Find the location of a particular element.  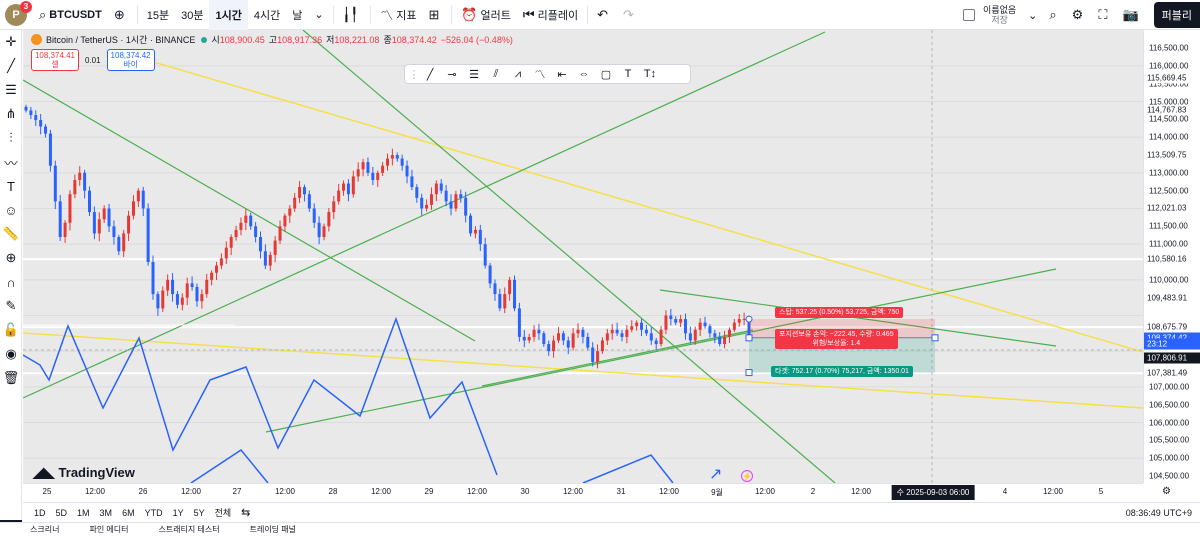

fib-retracement-icon: ☰ is located at coordinates (474, 74).